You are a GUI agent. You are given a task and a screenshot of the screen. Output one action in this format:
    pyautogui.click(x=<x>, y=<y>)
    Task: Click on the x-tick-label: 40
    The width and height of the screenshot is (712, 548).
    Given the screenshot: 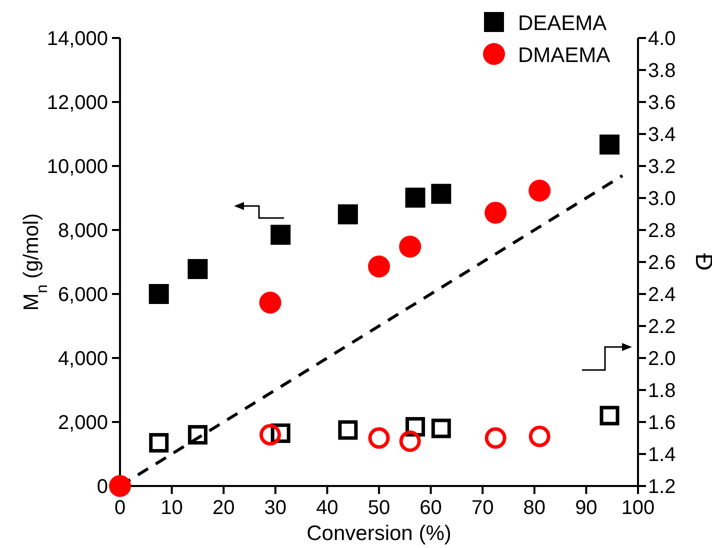 What is the action you would take?
    pyautogui.click(x=327, y=508)
    